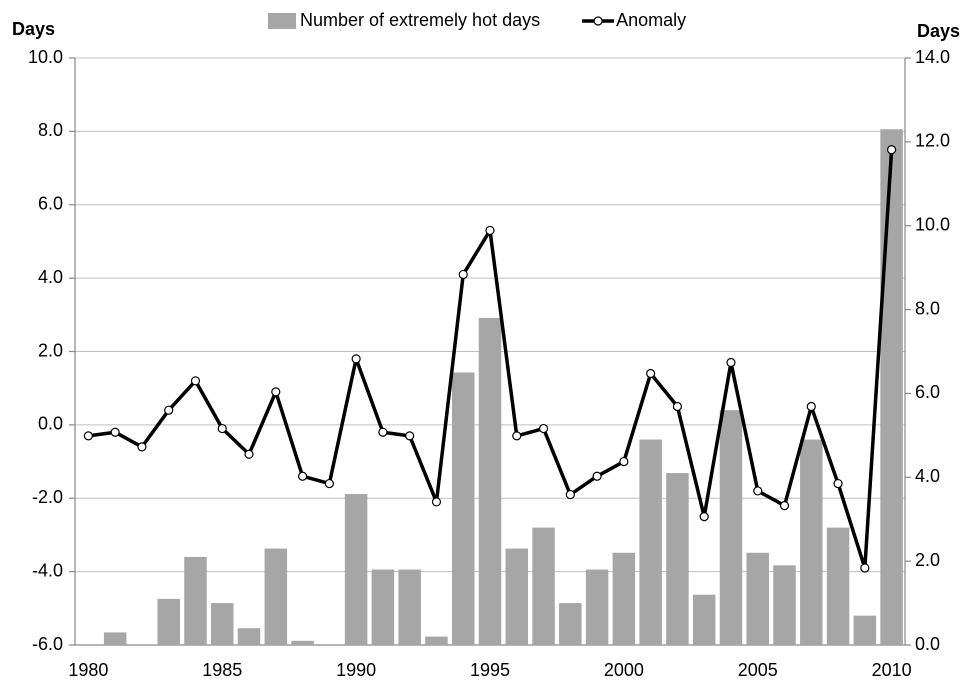 The image size is (971, 695). Describe the element at coordinates (927, 476) in the screenshot. I see `y2-tick-label: 4.0` at that location.